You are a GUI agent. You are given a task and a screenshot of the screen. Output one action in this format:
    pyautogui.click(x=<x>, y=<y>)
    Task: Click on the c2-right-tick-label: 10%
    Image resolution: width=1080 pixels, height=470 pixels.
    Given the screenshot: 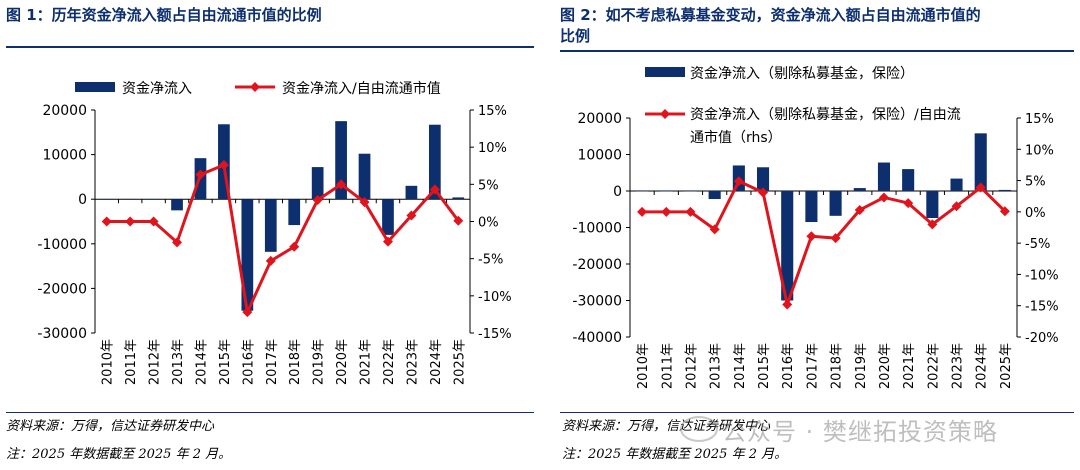 What is the action you would take?
    pyautogui.click(x=1039, y=150)
    